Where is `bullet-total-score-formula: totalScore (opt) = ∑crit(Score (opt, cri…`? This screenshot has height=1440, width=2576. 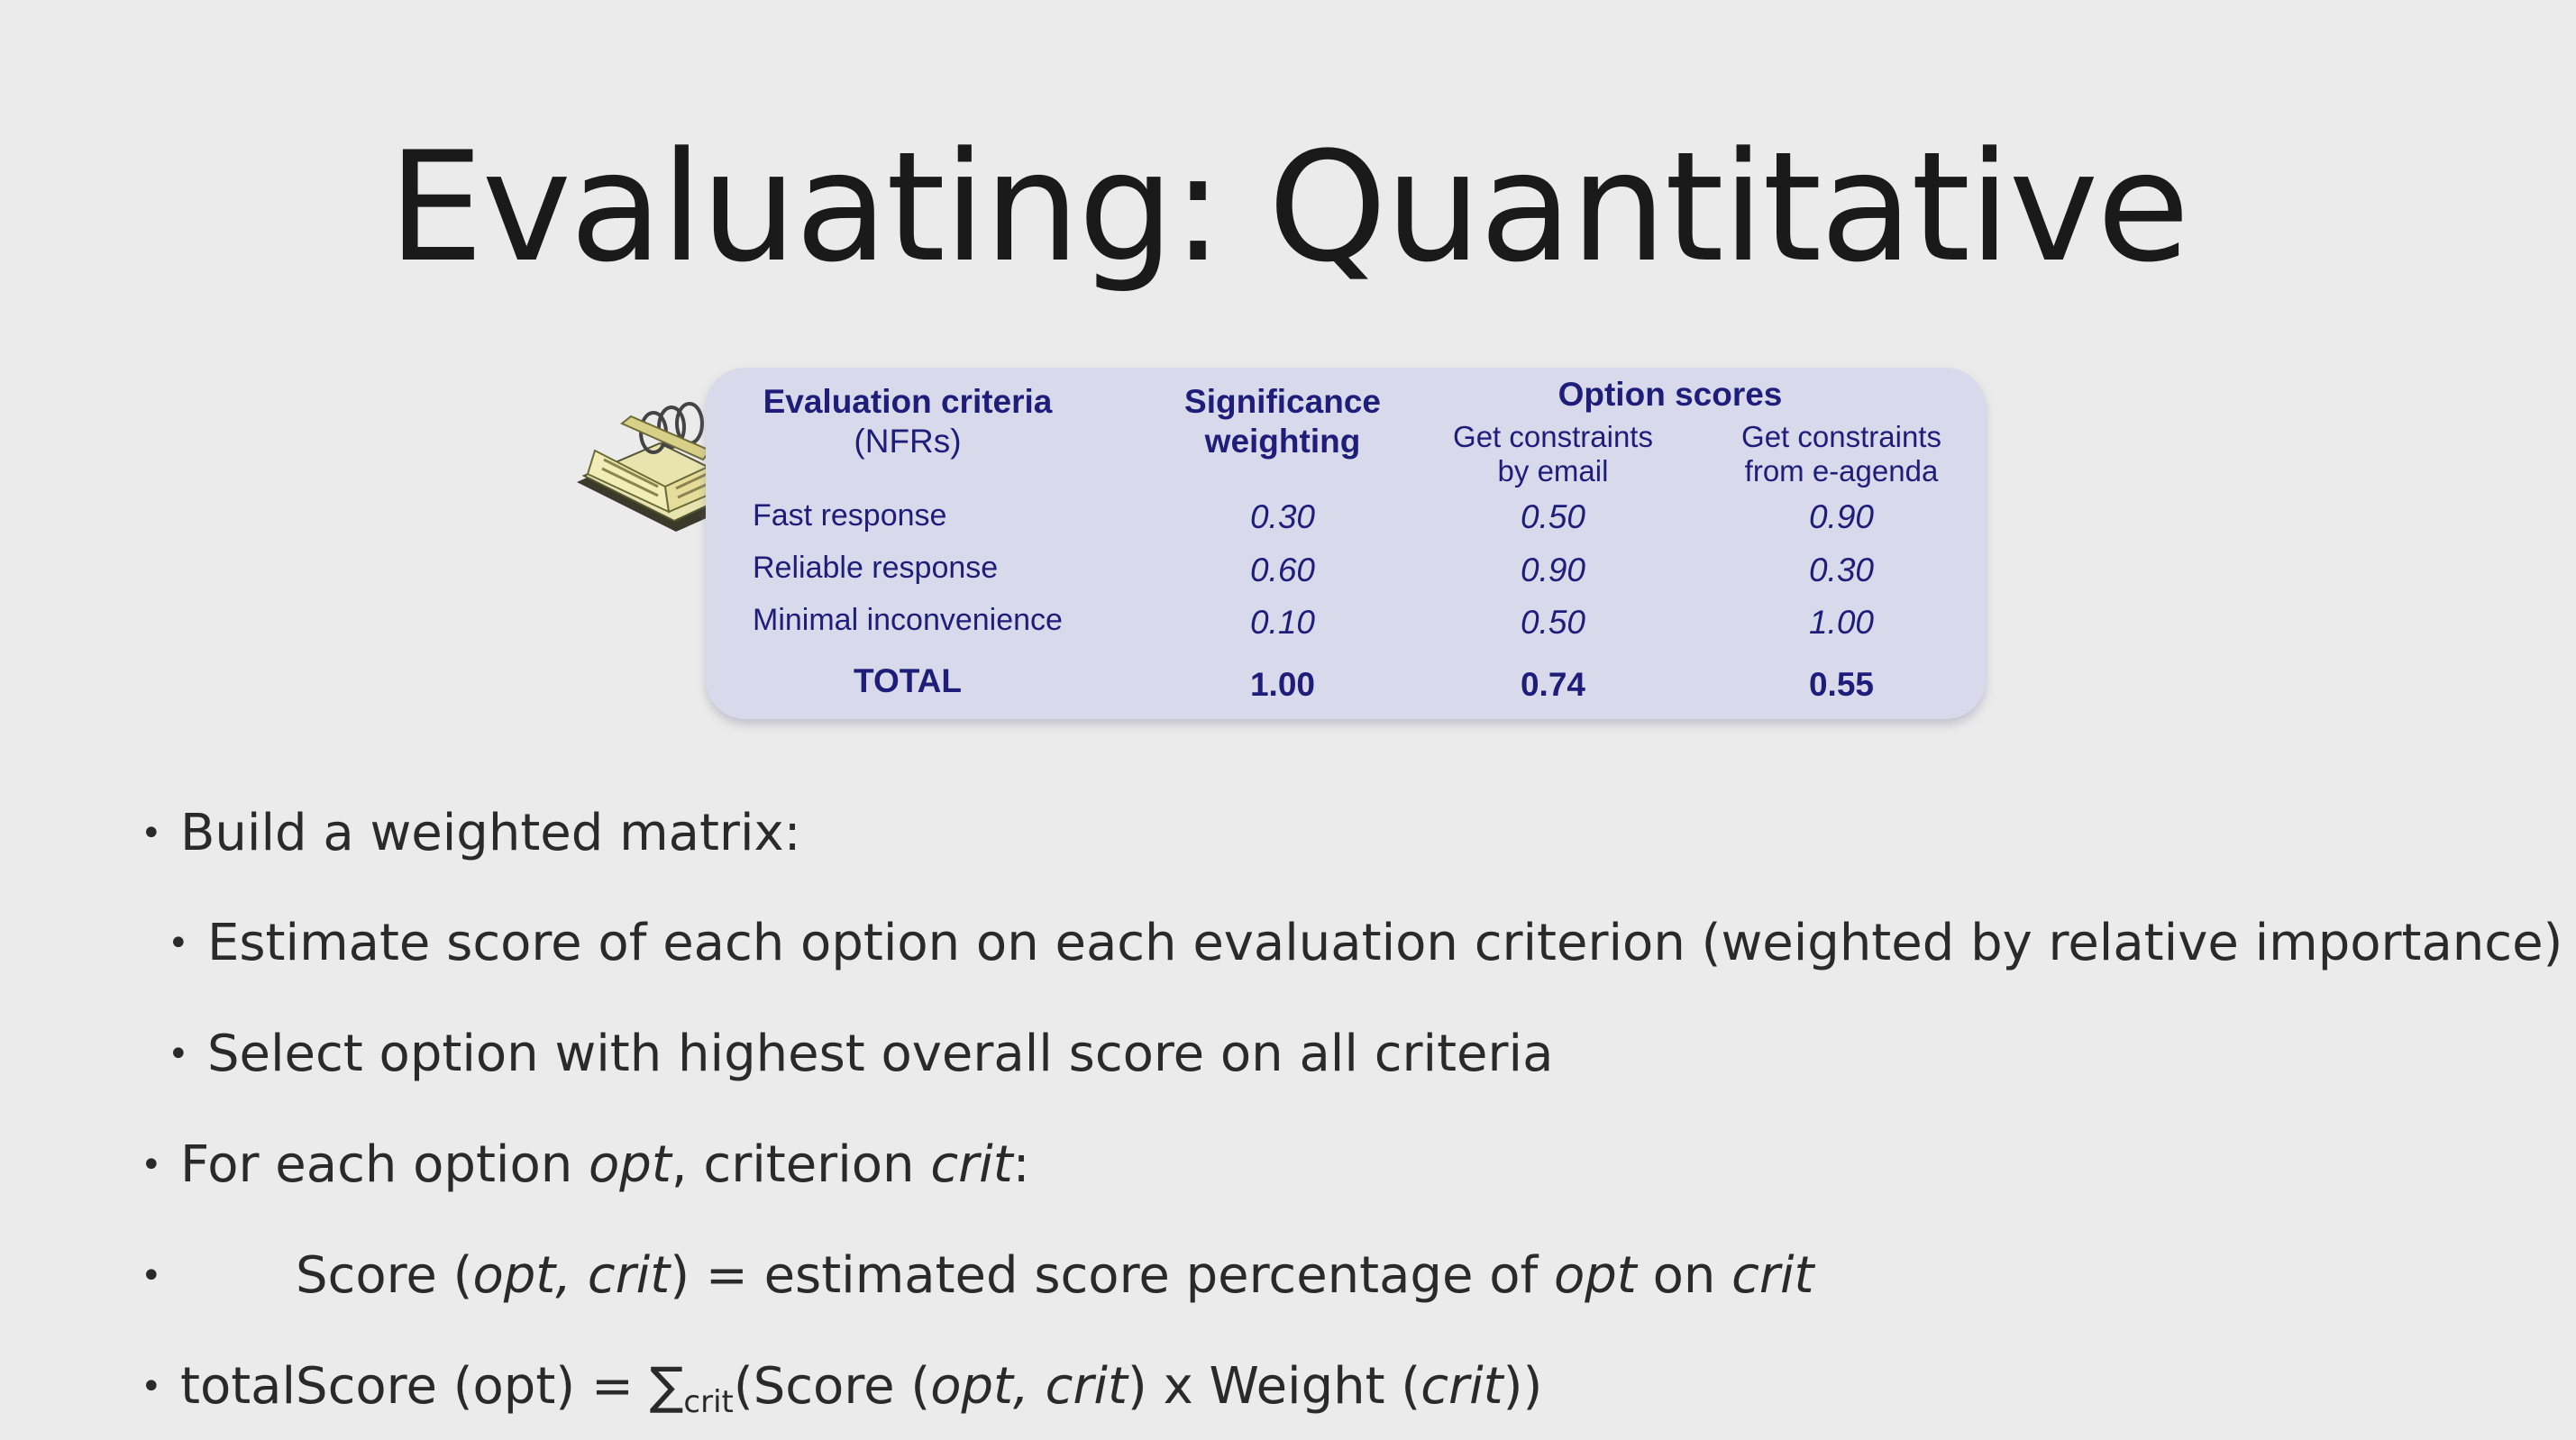 bullet-total-score-formula: totalScore (opt) = ∑crit(Score (opt, cri… is located at coordinates (861, 1389).